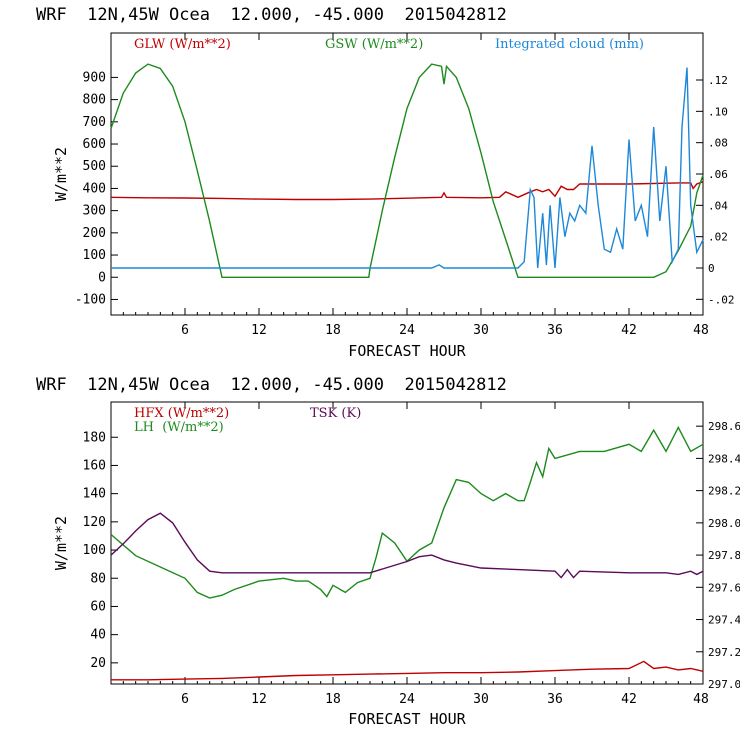  Describe the element at coordinates (718, 237) in the screenshot. I see `y2-tick-label: .02` at that location.